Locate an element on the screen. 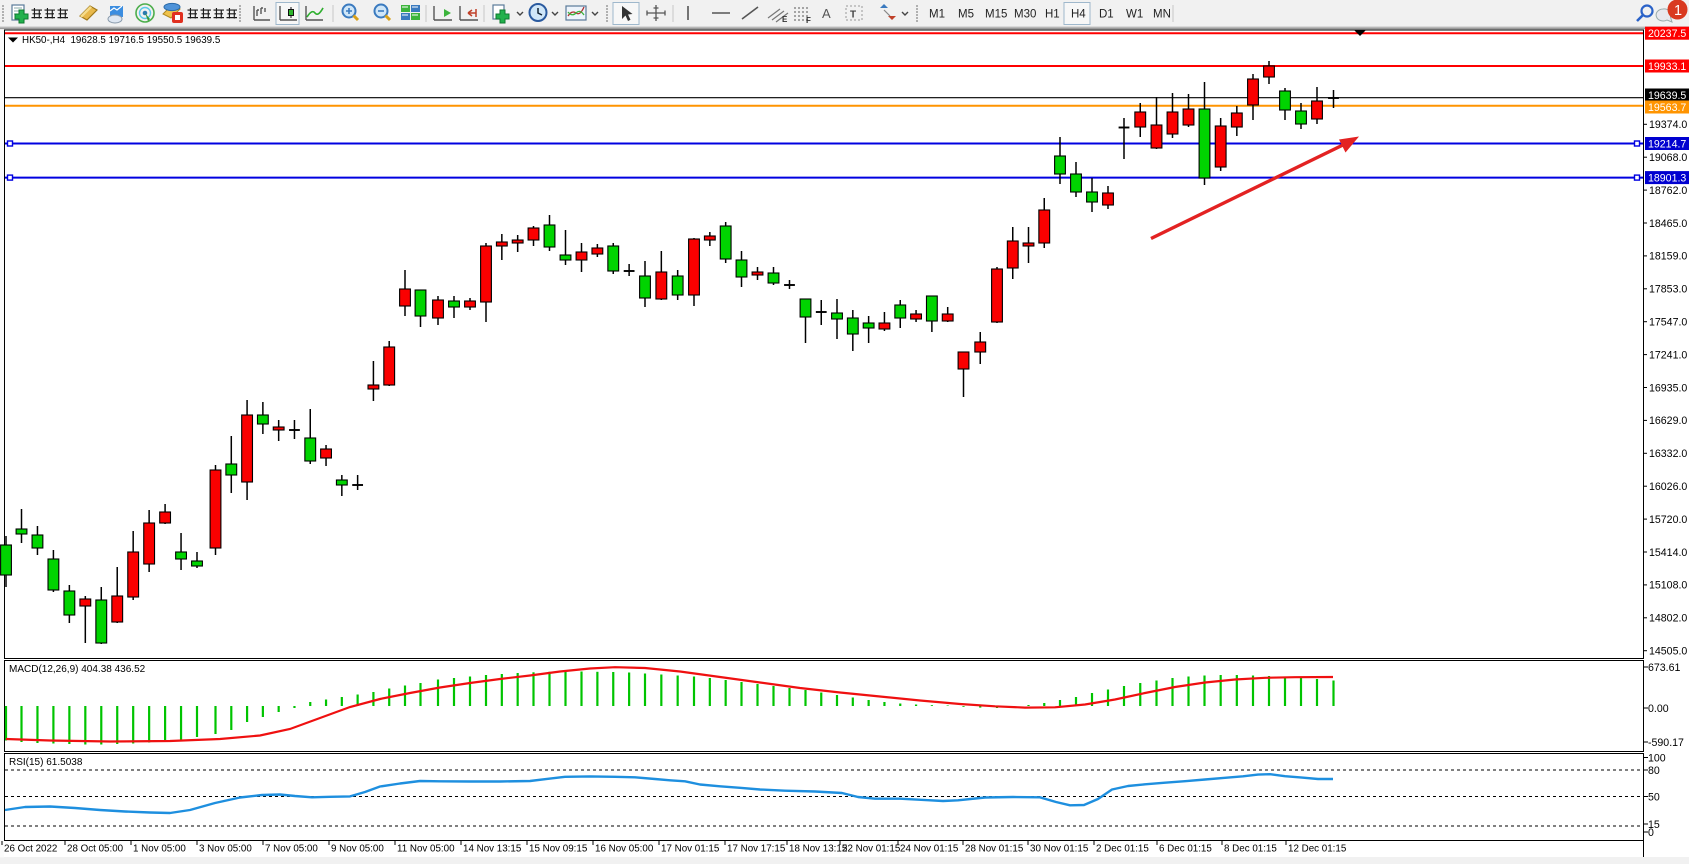 This screenshot has width=1689, height=864. svg-text: 16629.0 is located at coordinates (1668, 421).